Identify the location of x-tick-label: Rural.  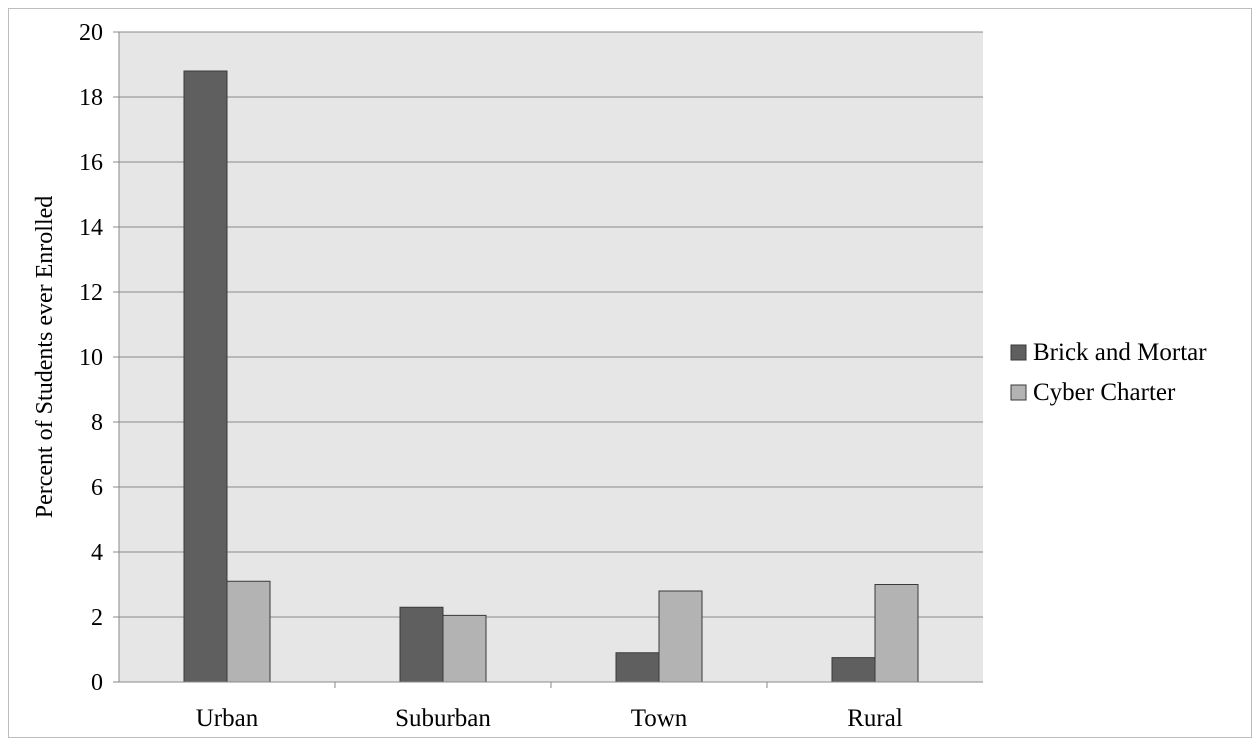
(875, 718).